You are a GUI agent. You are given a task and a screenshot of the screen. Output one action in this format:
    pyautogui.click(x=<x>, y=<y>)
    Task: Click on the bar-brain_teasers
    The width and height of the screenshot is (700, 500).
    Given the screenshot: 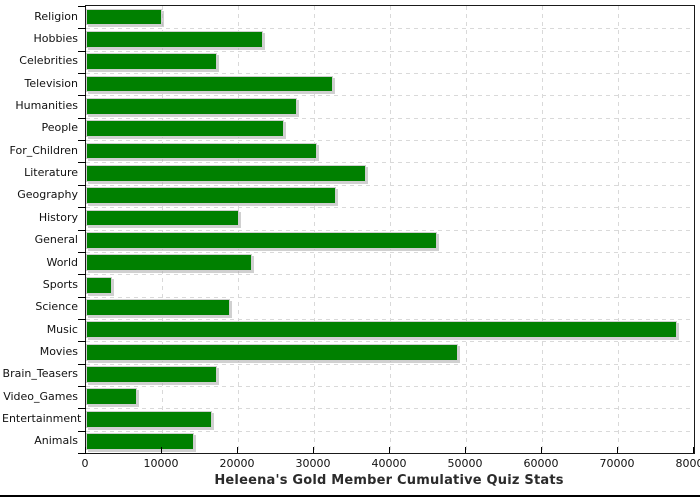 What is the action you would take?
    pyautogui.click(x=152, y=374)
    